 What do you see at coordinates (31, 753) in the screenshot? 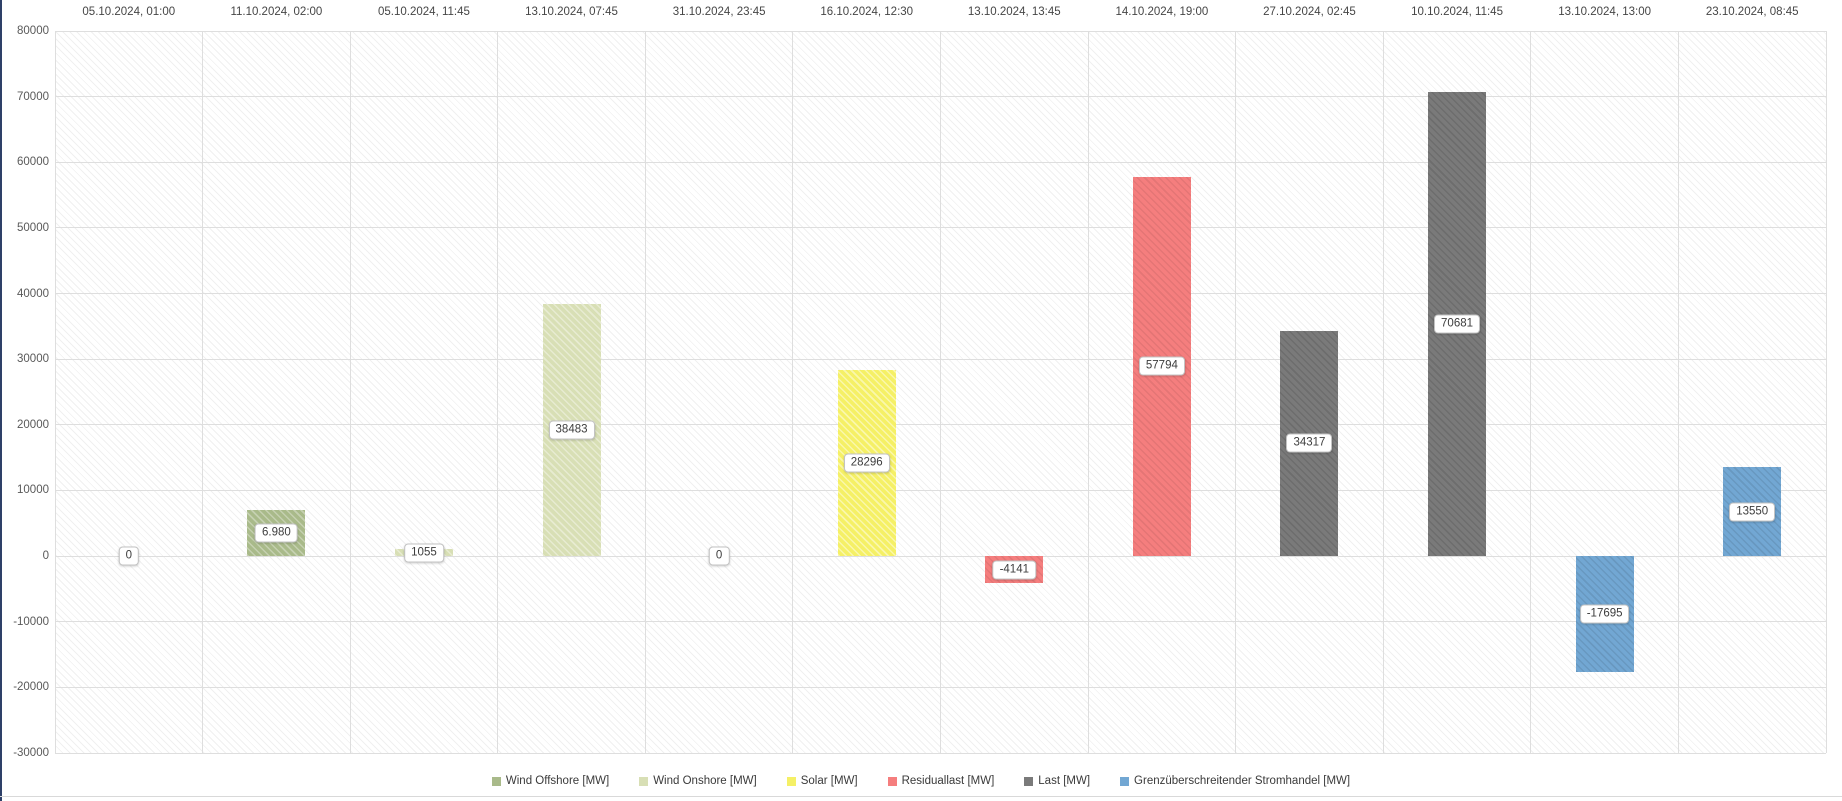
I see `y-axis-tick-label: -30000` at bounding box center [31, 753].